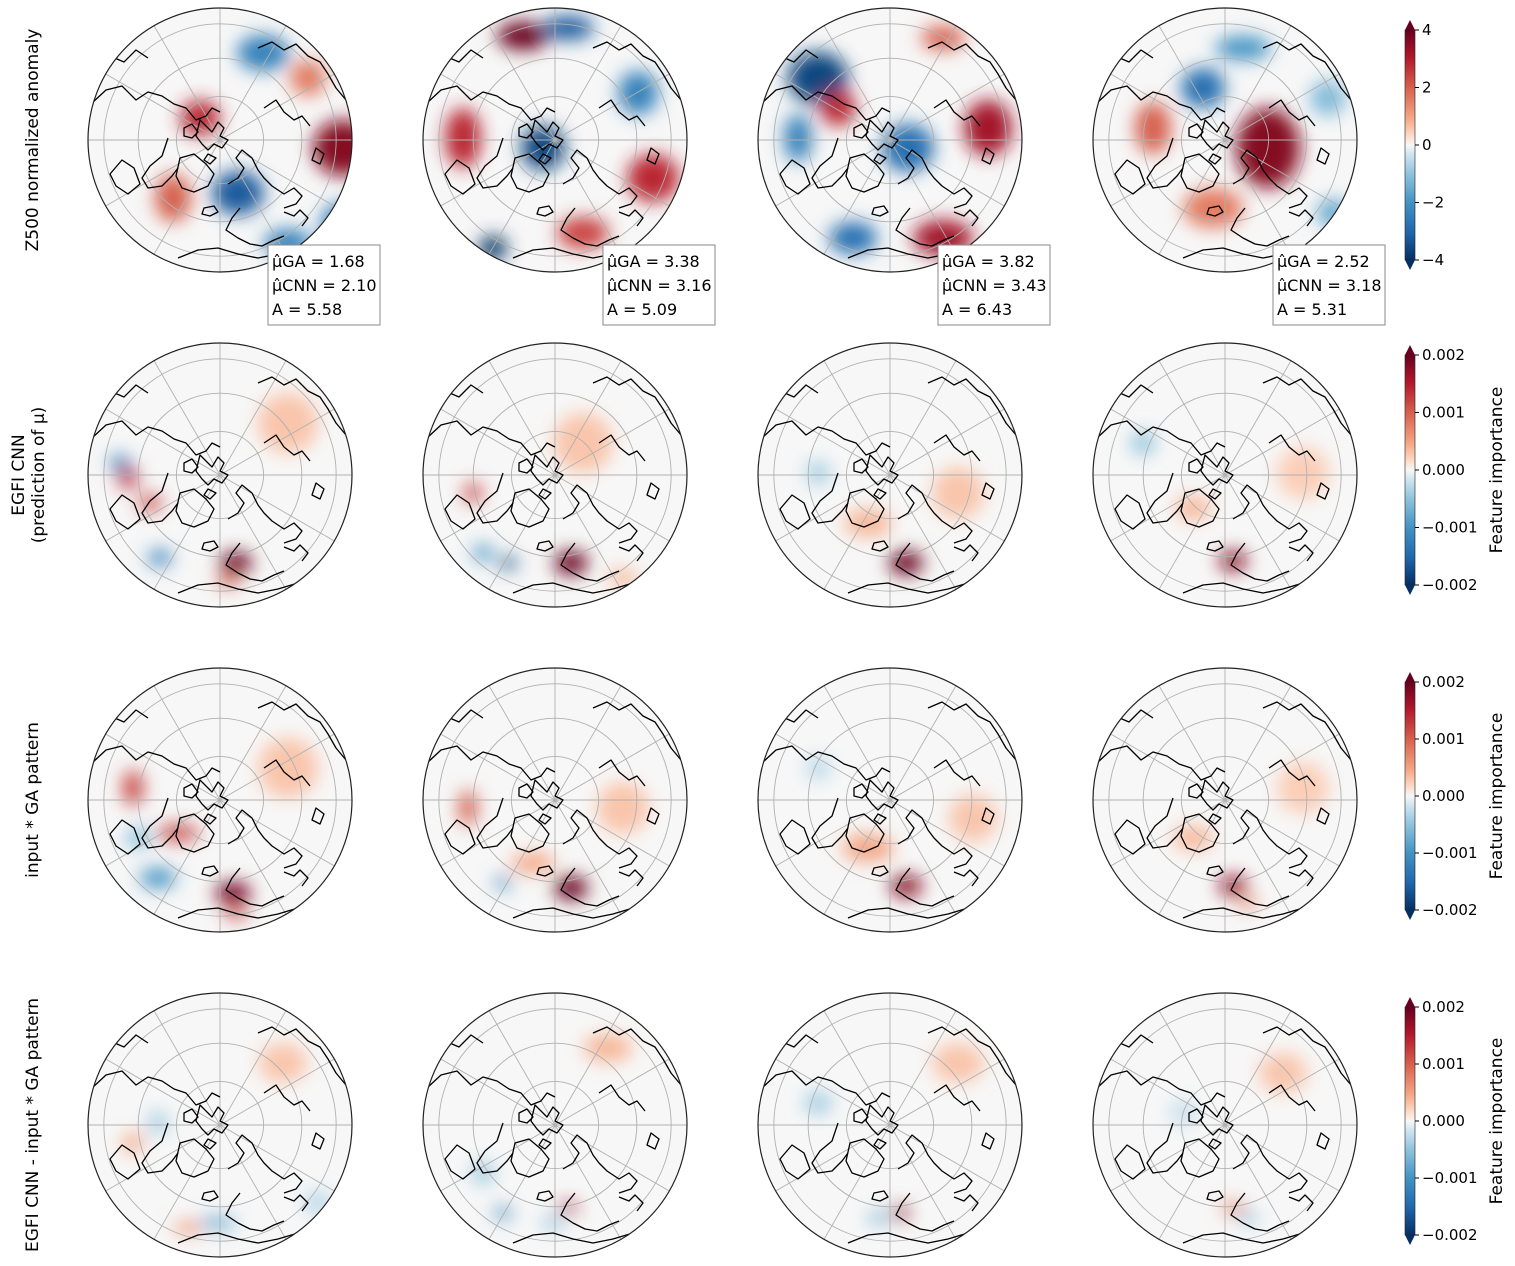  Describe the element at coordinates (307, 309) in the screenshot. I see `stats-line-3: A = 5.58` at that location.